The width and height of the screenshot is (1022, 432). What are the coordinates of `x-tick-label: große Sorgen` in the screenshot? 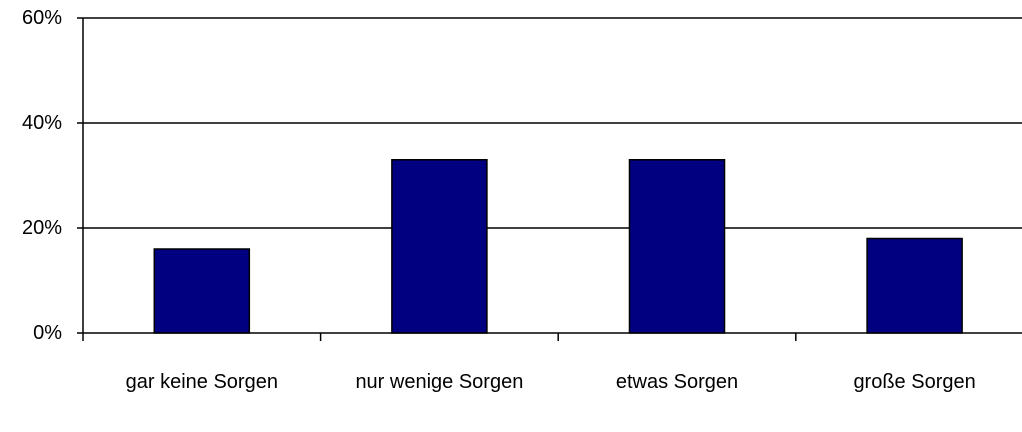 It's located at (914, 382).